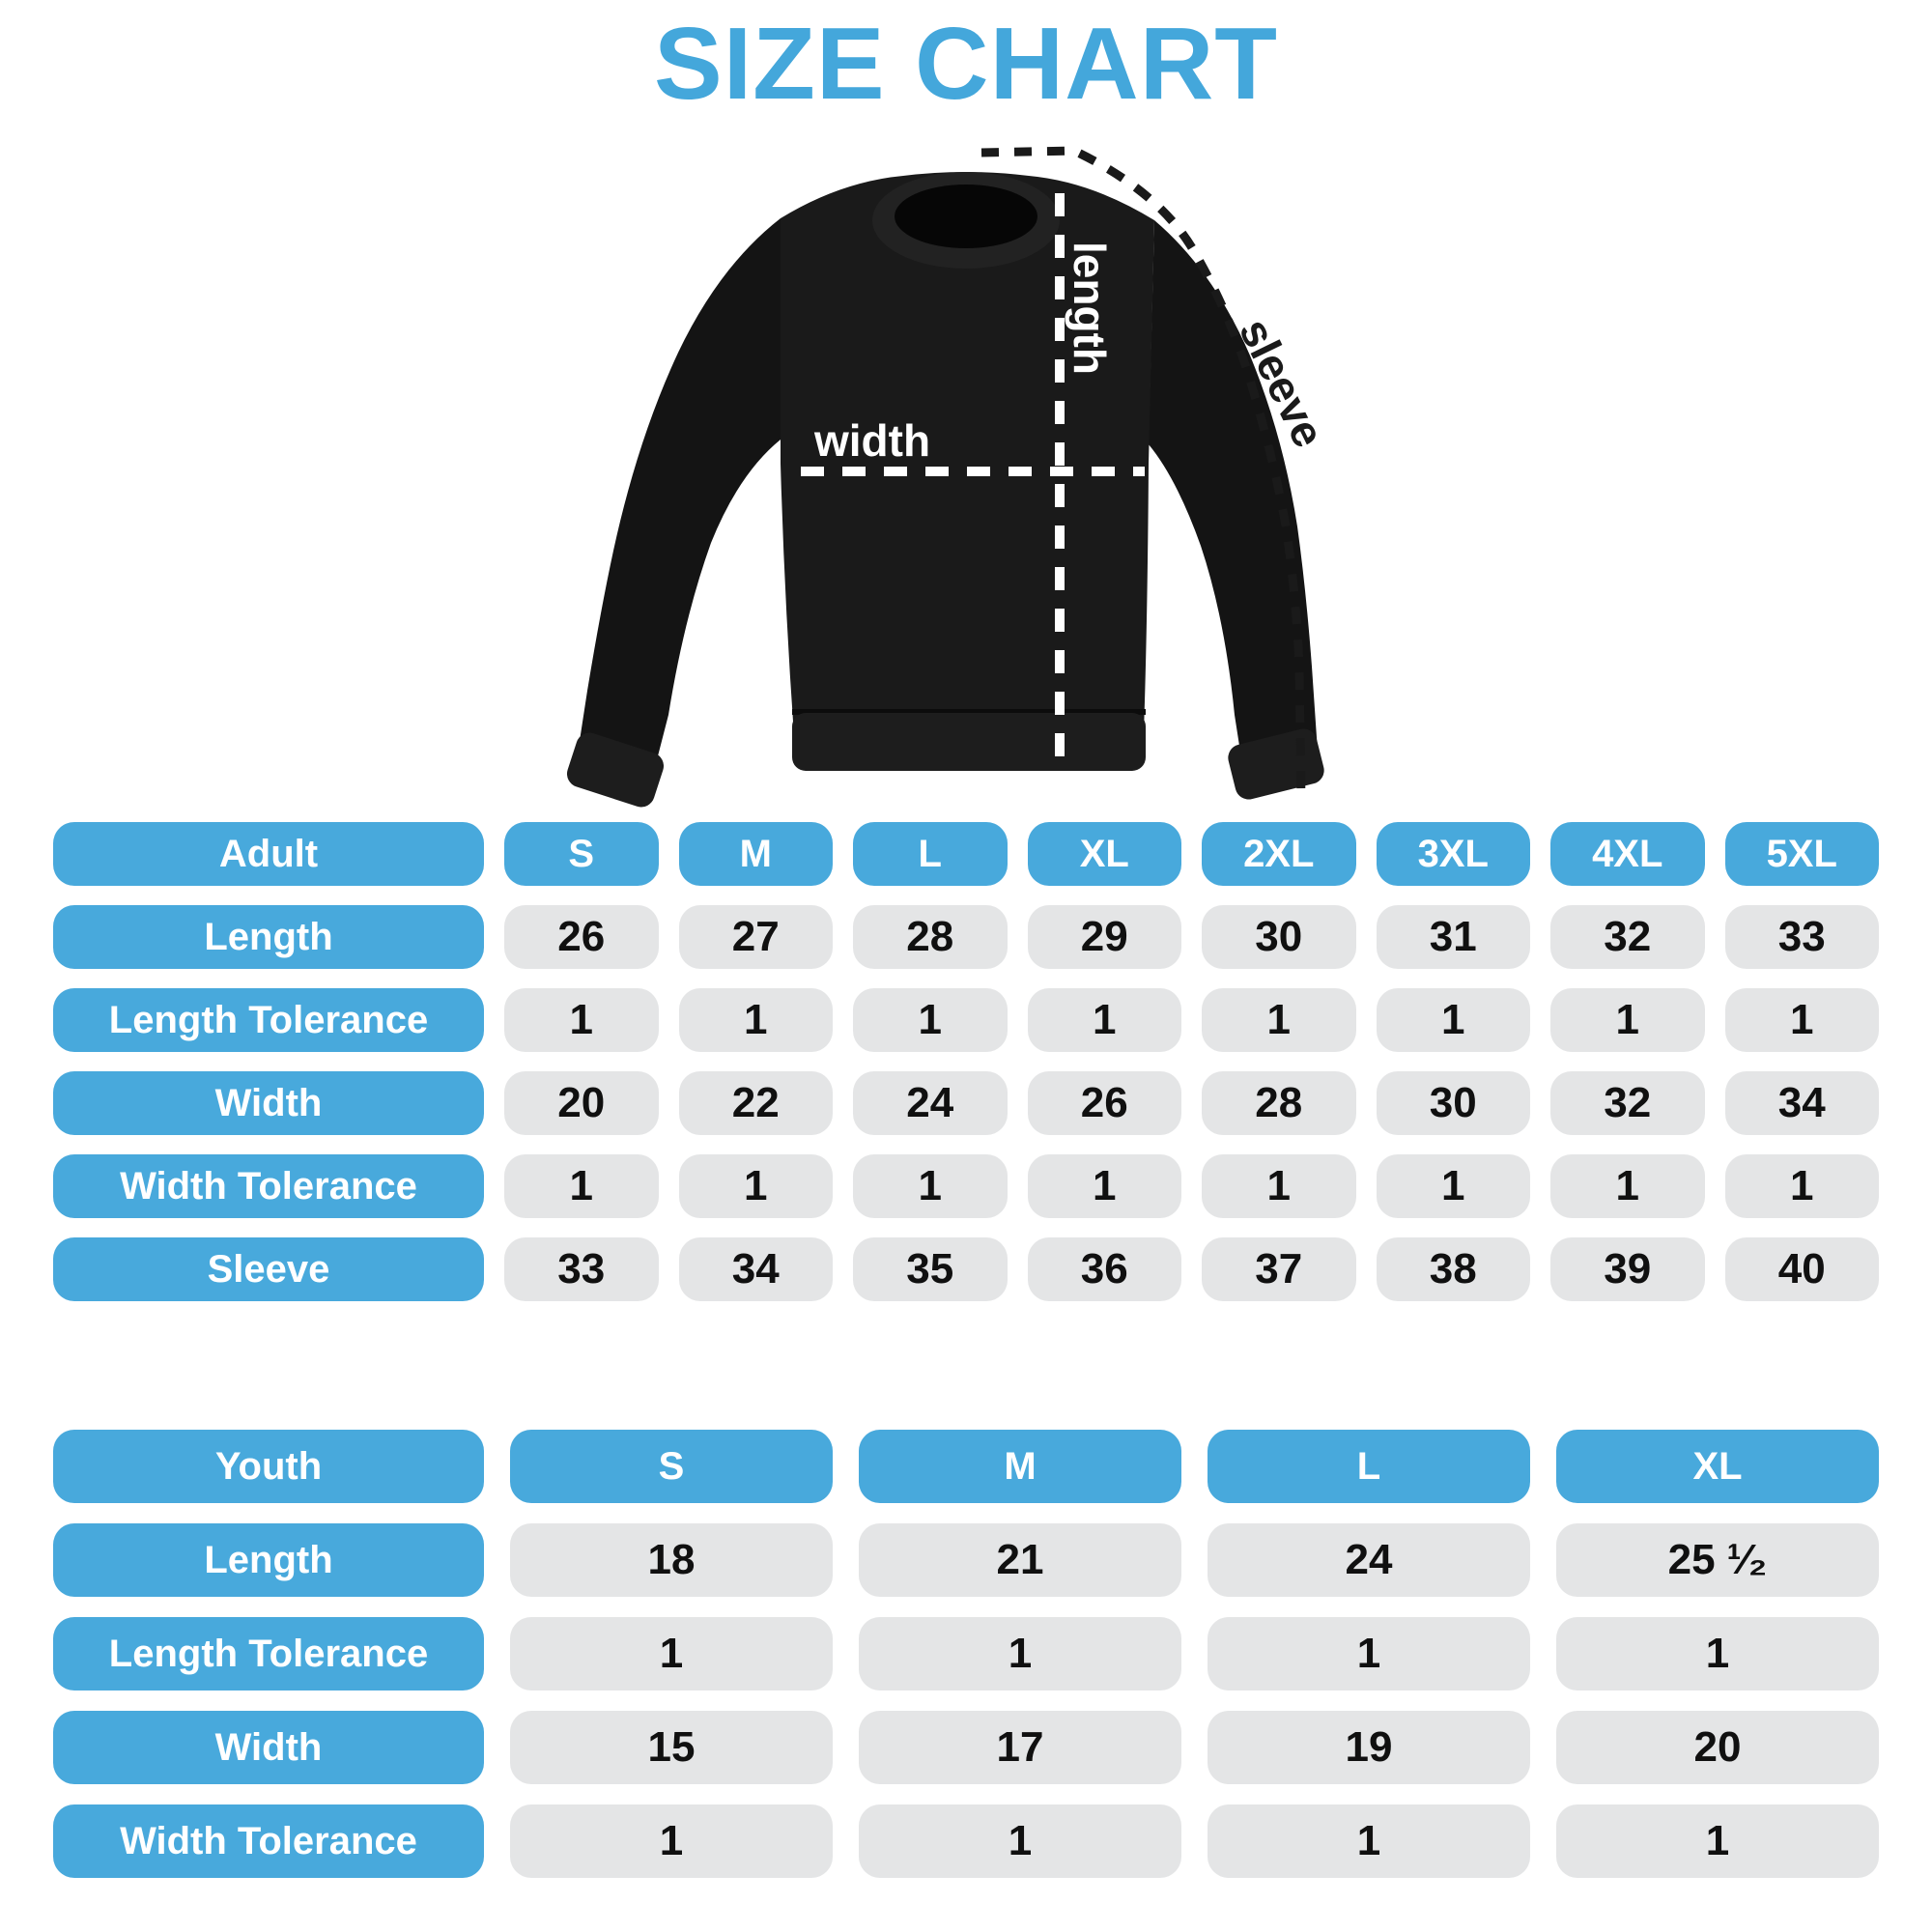  Describe the element at coordinates (966, 64) in the screenshot. I see `page-title: SIZE CHART` at that location.